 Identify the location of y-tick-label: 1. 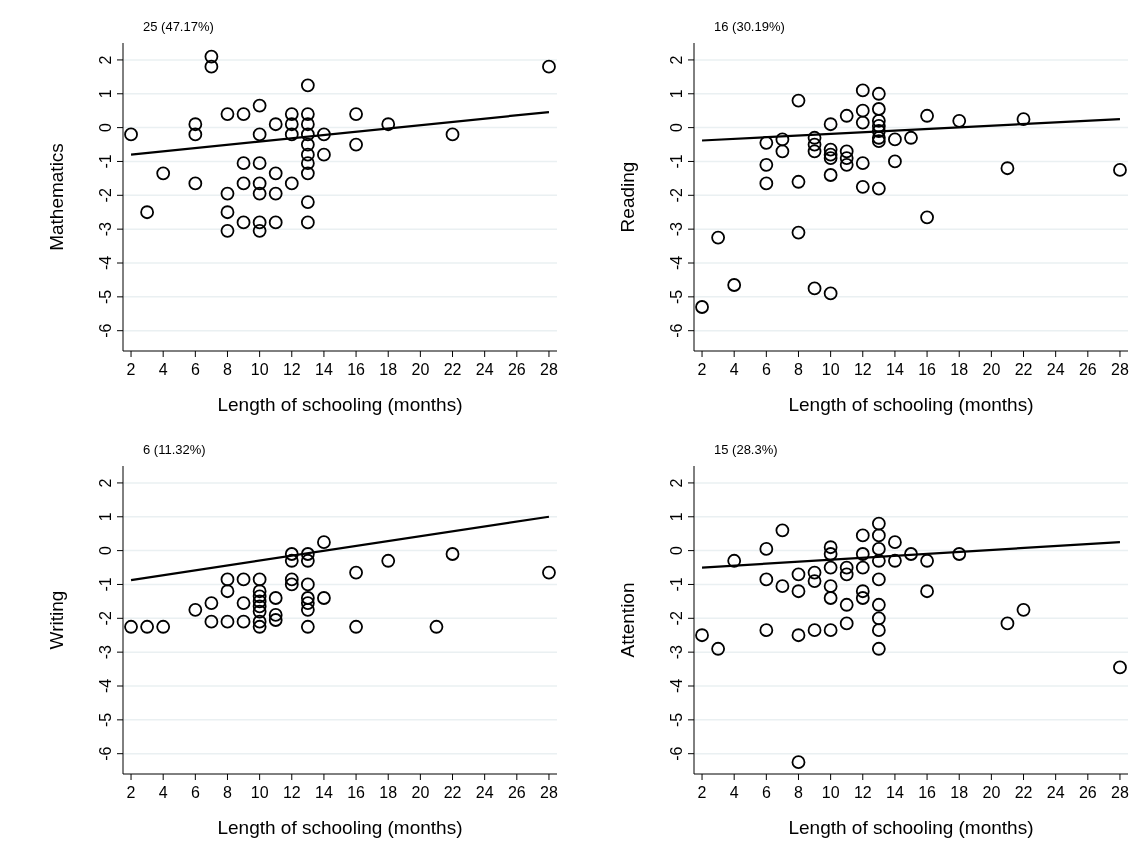
(676, 94).